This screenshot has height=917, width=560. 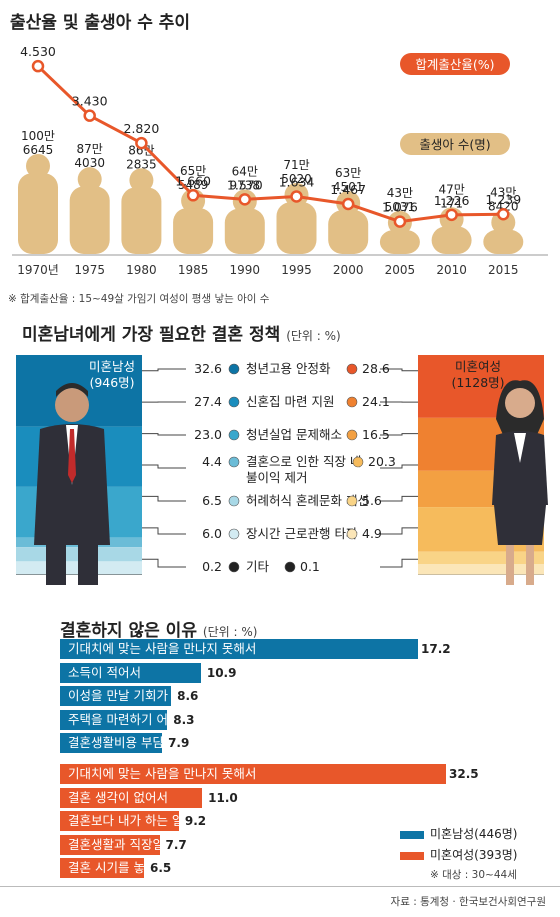 I want to click on legend-female: 미혼여성(393명), so click(x=458, y=854).